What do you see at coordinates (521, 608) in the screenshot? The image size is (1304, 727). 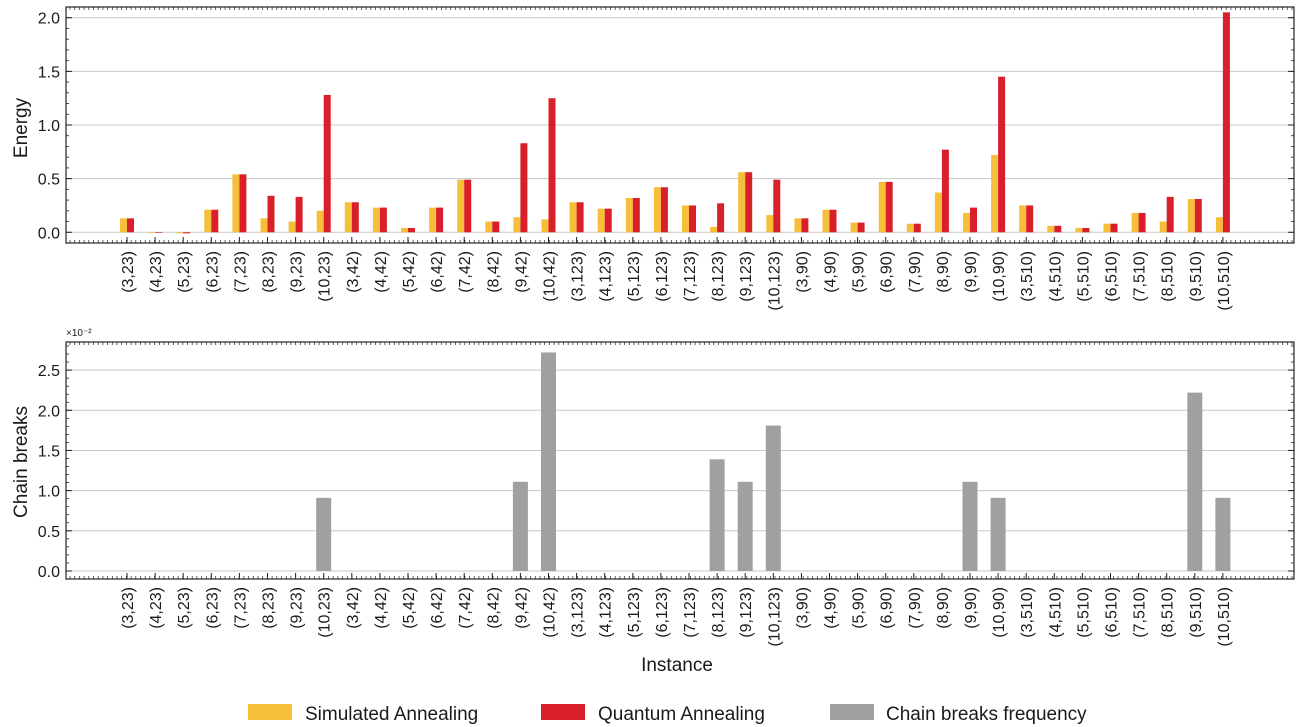 I see `chain-x-tick-label: (9,42)` at bounding box center [521, 608].